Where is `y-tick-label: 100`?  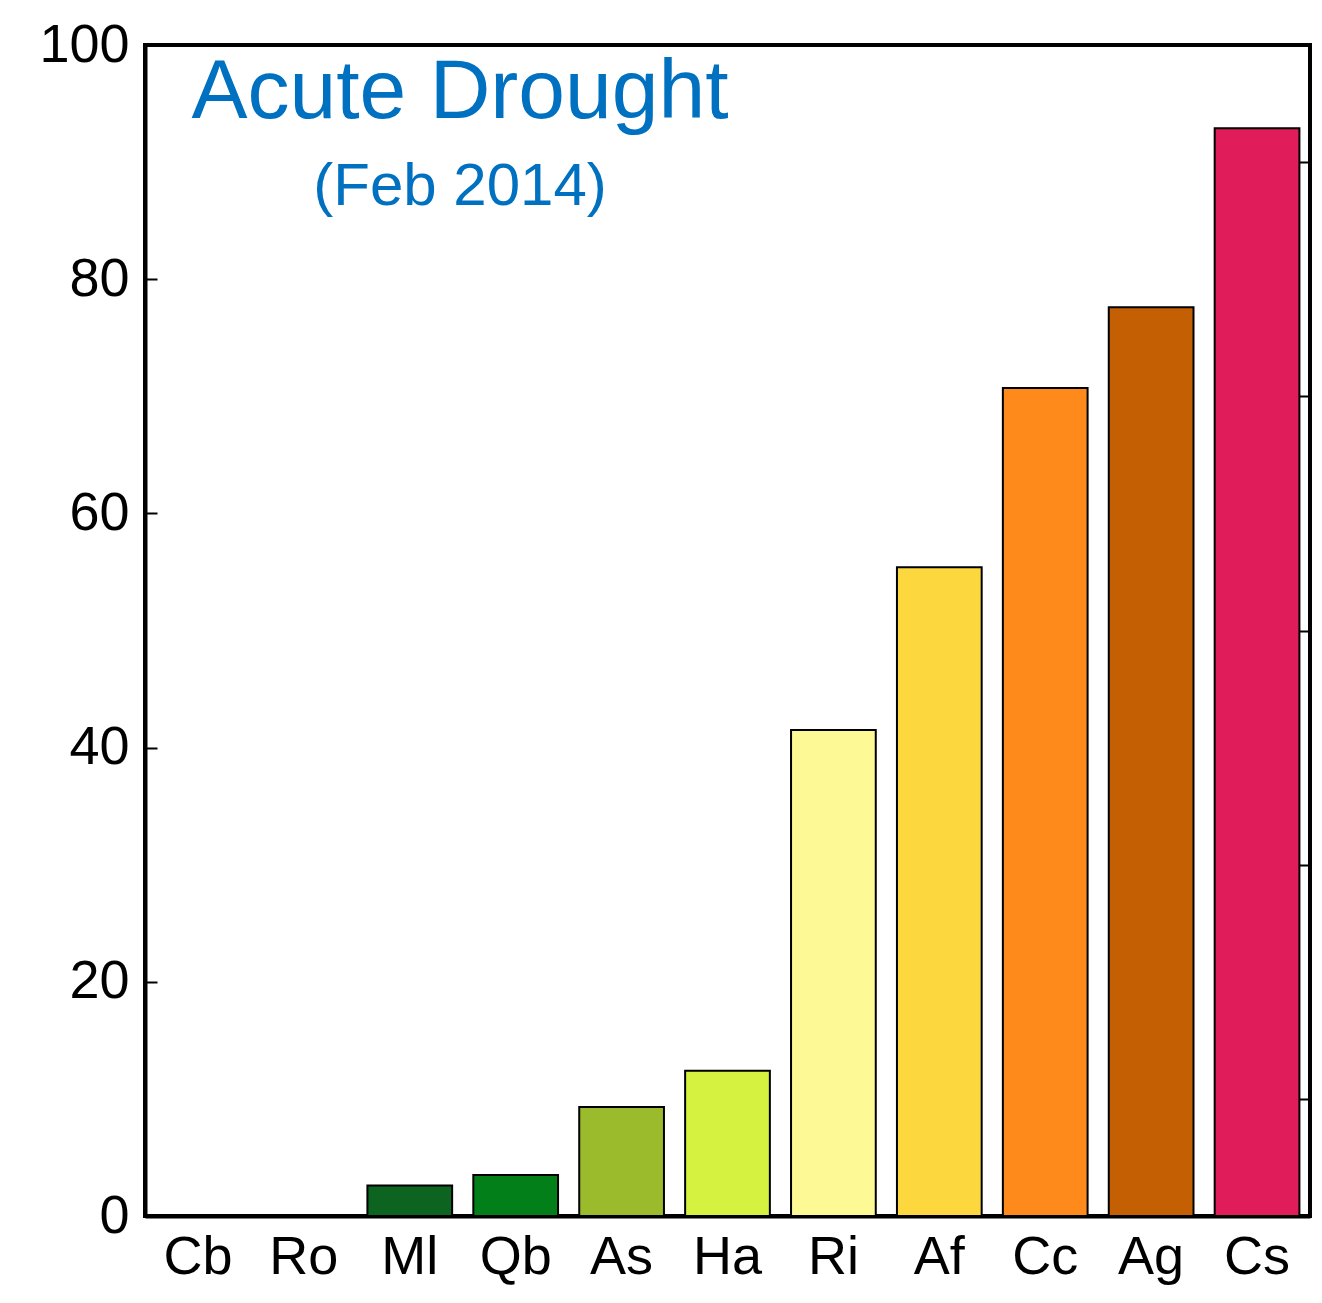
y-tick-label: 100 is located at coordinates (84, 42).